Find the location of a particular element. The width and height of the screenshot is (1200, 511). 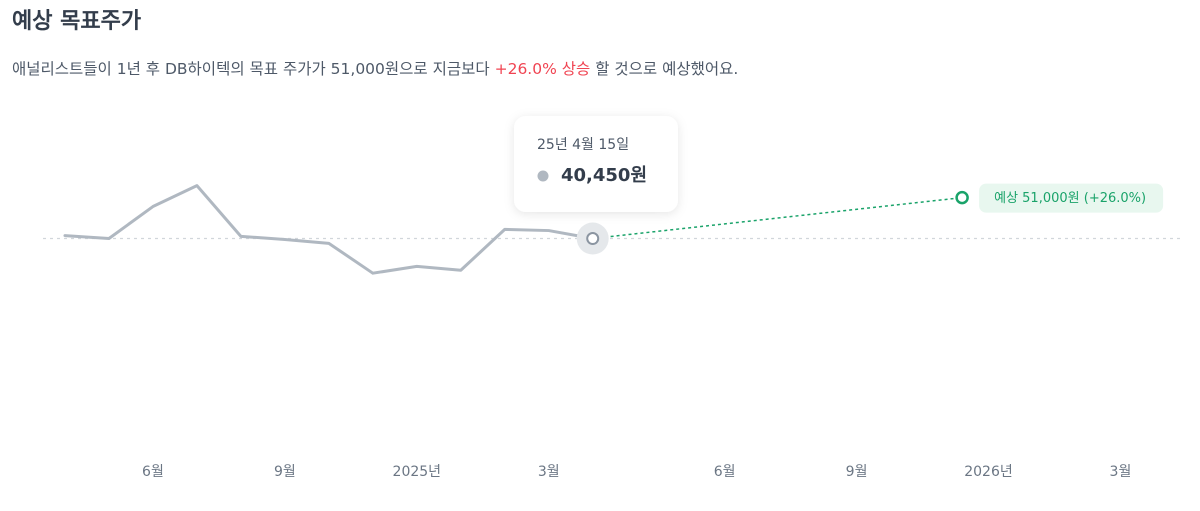

forecast-point is located at coordinates (962, 197).